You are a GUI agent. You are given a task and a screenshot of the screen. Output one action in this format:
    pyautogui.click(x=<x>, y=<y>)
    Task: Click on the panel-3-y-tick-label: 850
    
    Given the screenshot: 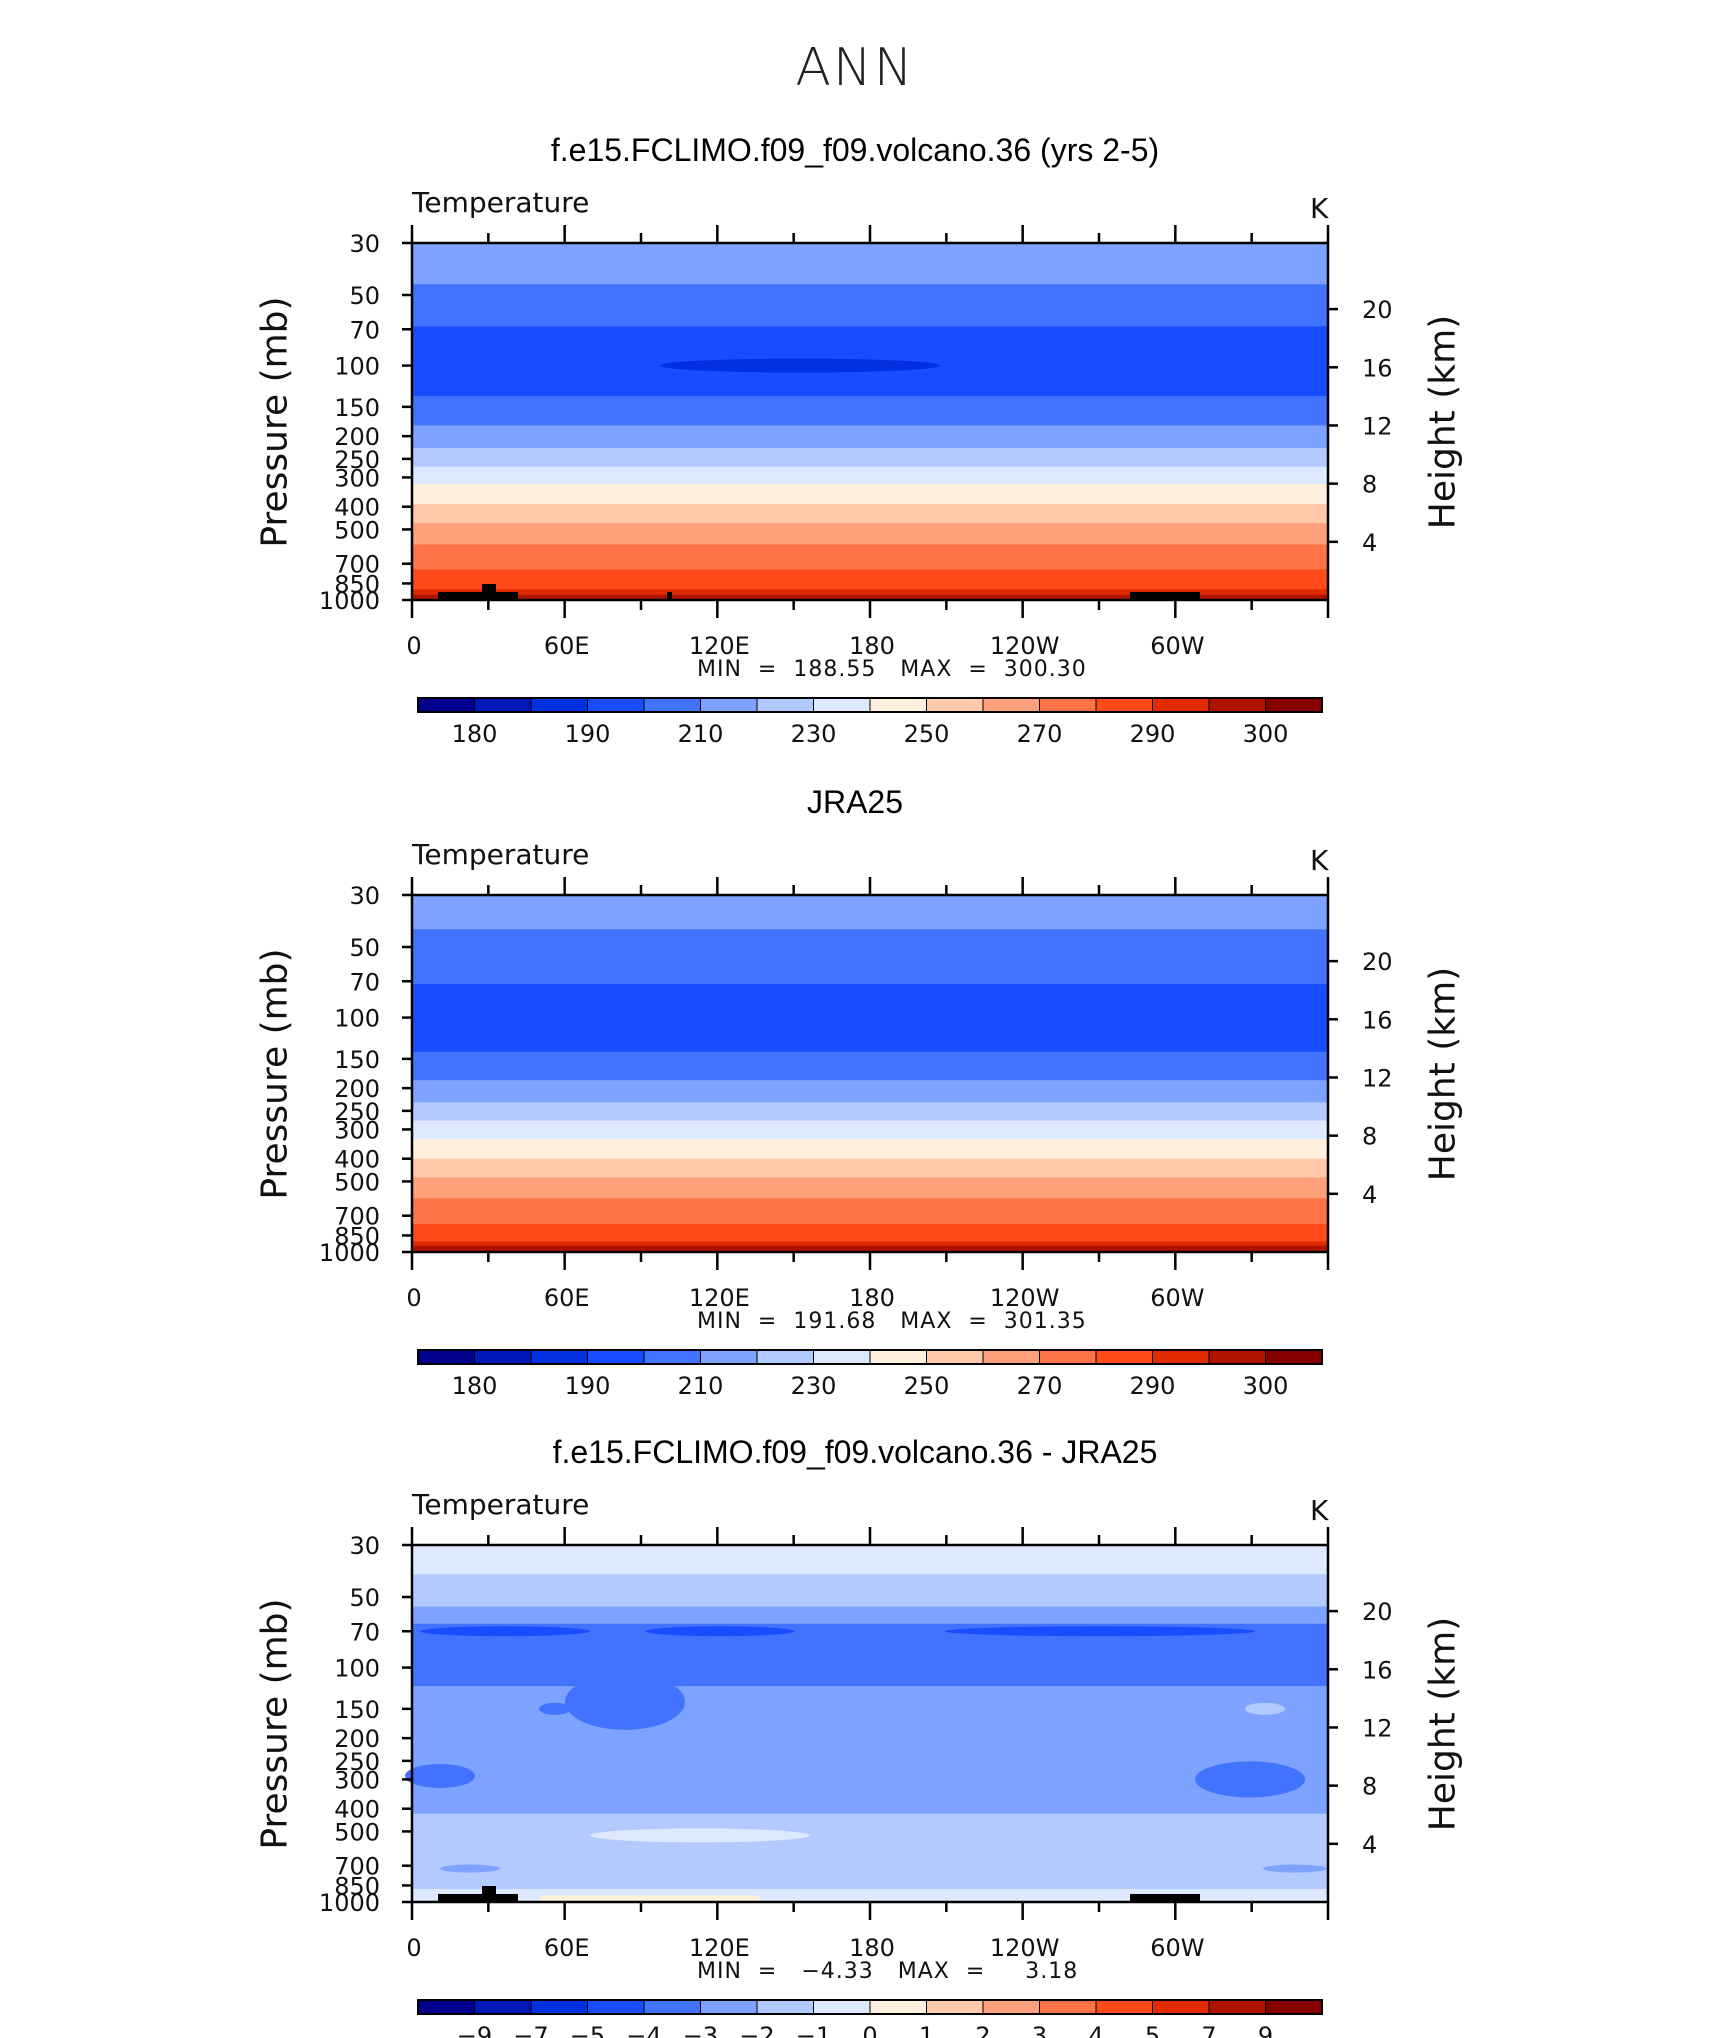 What is the action you would take?
    pyautogui.click(x=357, y=1886)
    